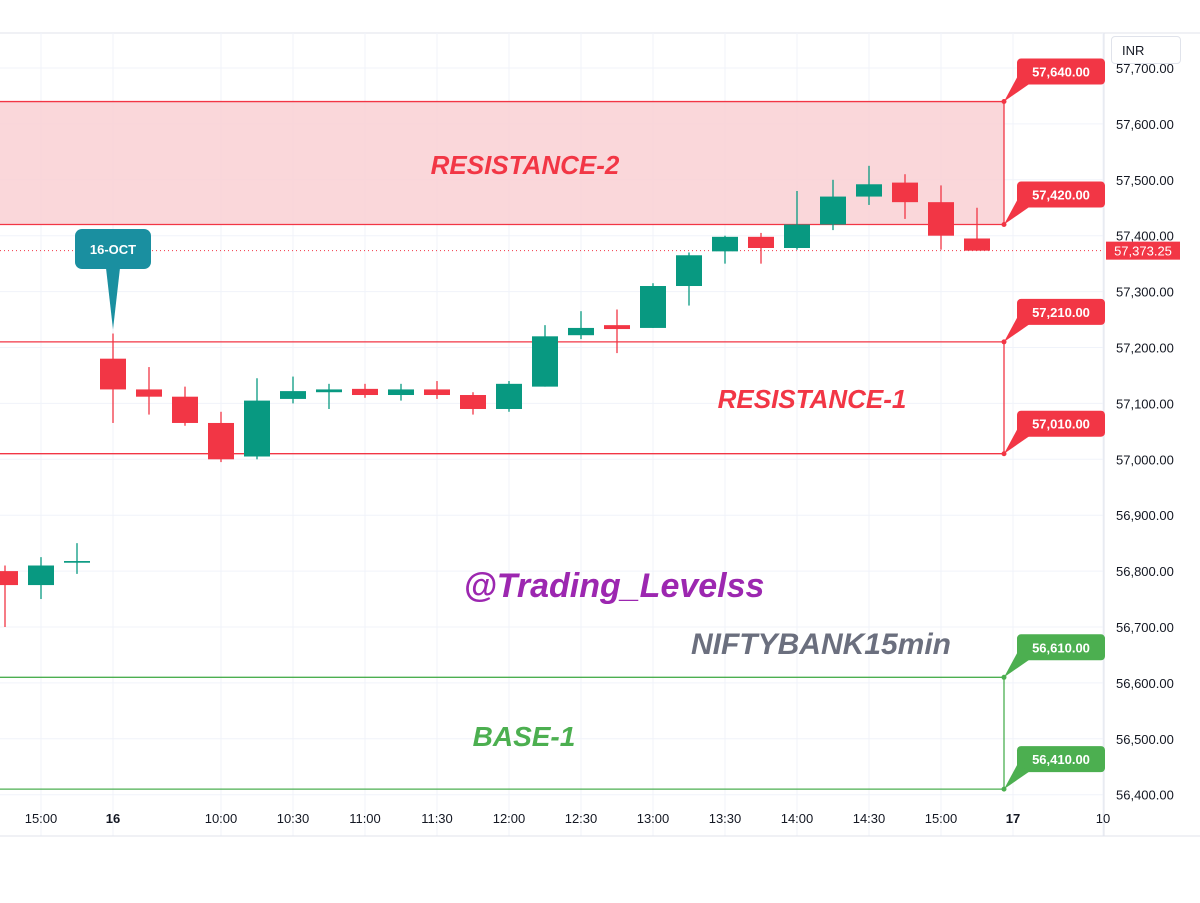 The width and height of the screenshot is (1200, 903). I want to click on level-tag-text: 56,610.00, so click(1061, 647).